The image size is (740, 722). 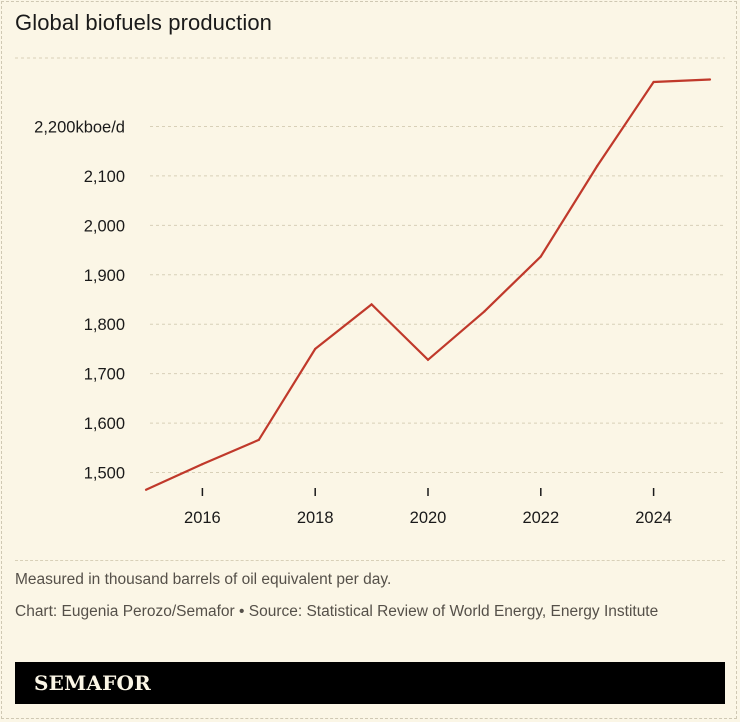 What do you see at coordinates (104, 474) in the screenshot?
I see `y-tick-label: 1,500` at bounding box center [104, 474].